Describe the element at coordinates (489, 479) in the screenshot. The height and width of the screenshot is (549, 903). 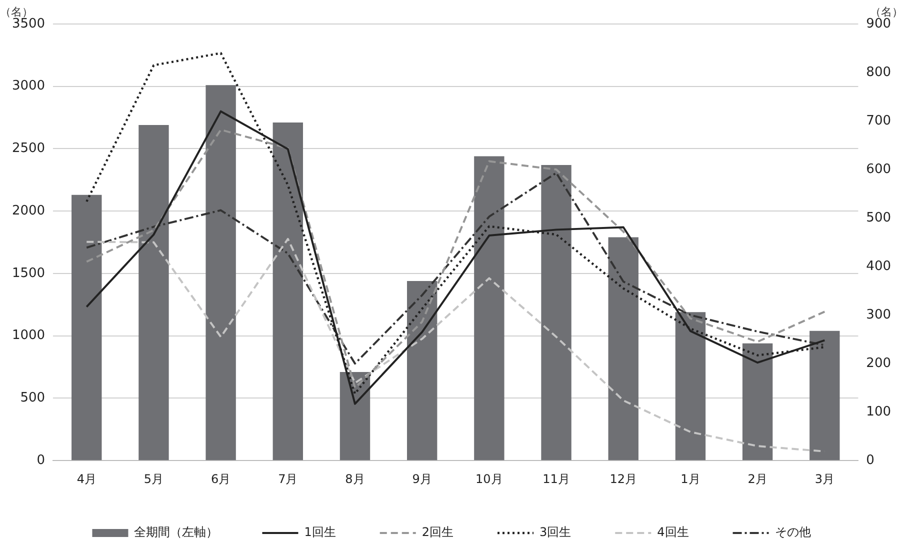
I see `x-tick-label: 10月` at that location.